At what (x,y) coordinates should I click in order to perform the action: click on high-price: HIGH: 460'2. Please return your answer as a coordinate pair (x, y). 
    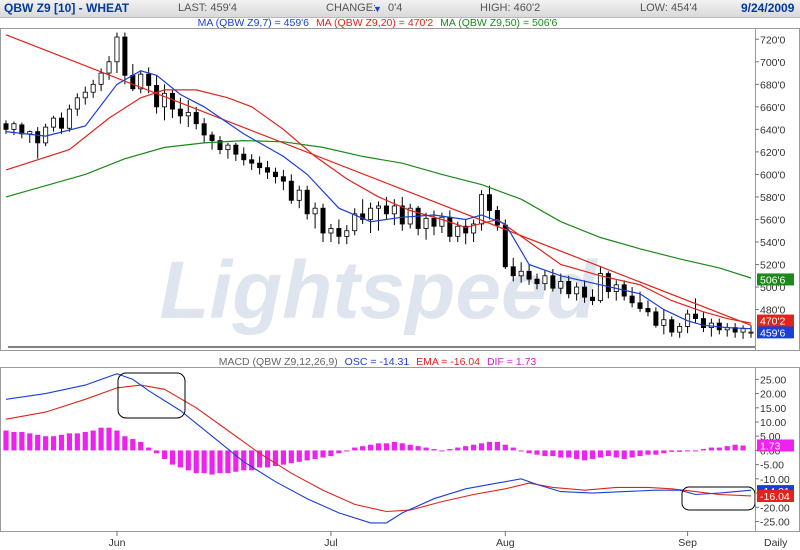
    Looking at the image, I should click on (510, 8).